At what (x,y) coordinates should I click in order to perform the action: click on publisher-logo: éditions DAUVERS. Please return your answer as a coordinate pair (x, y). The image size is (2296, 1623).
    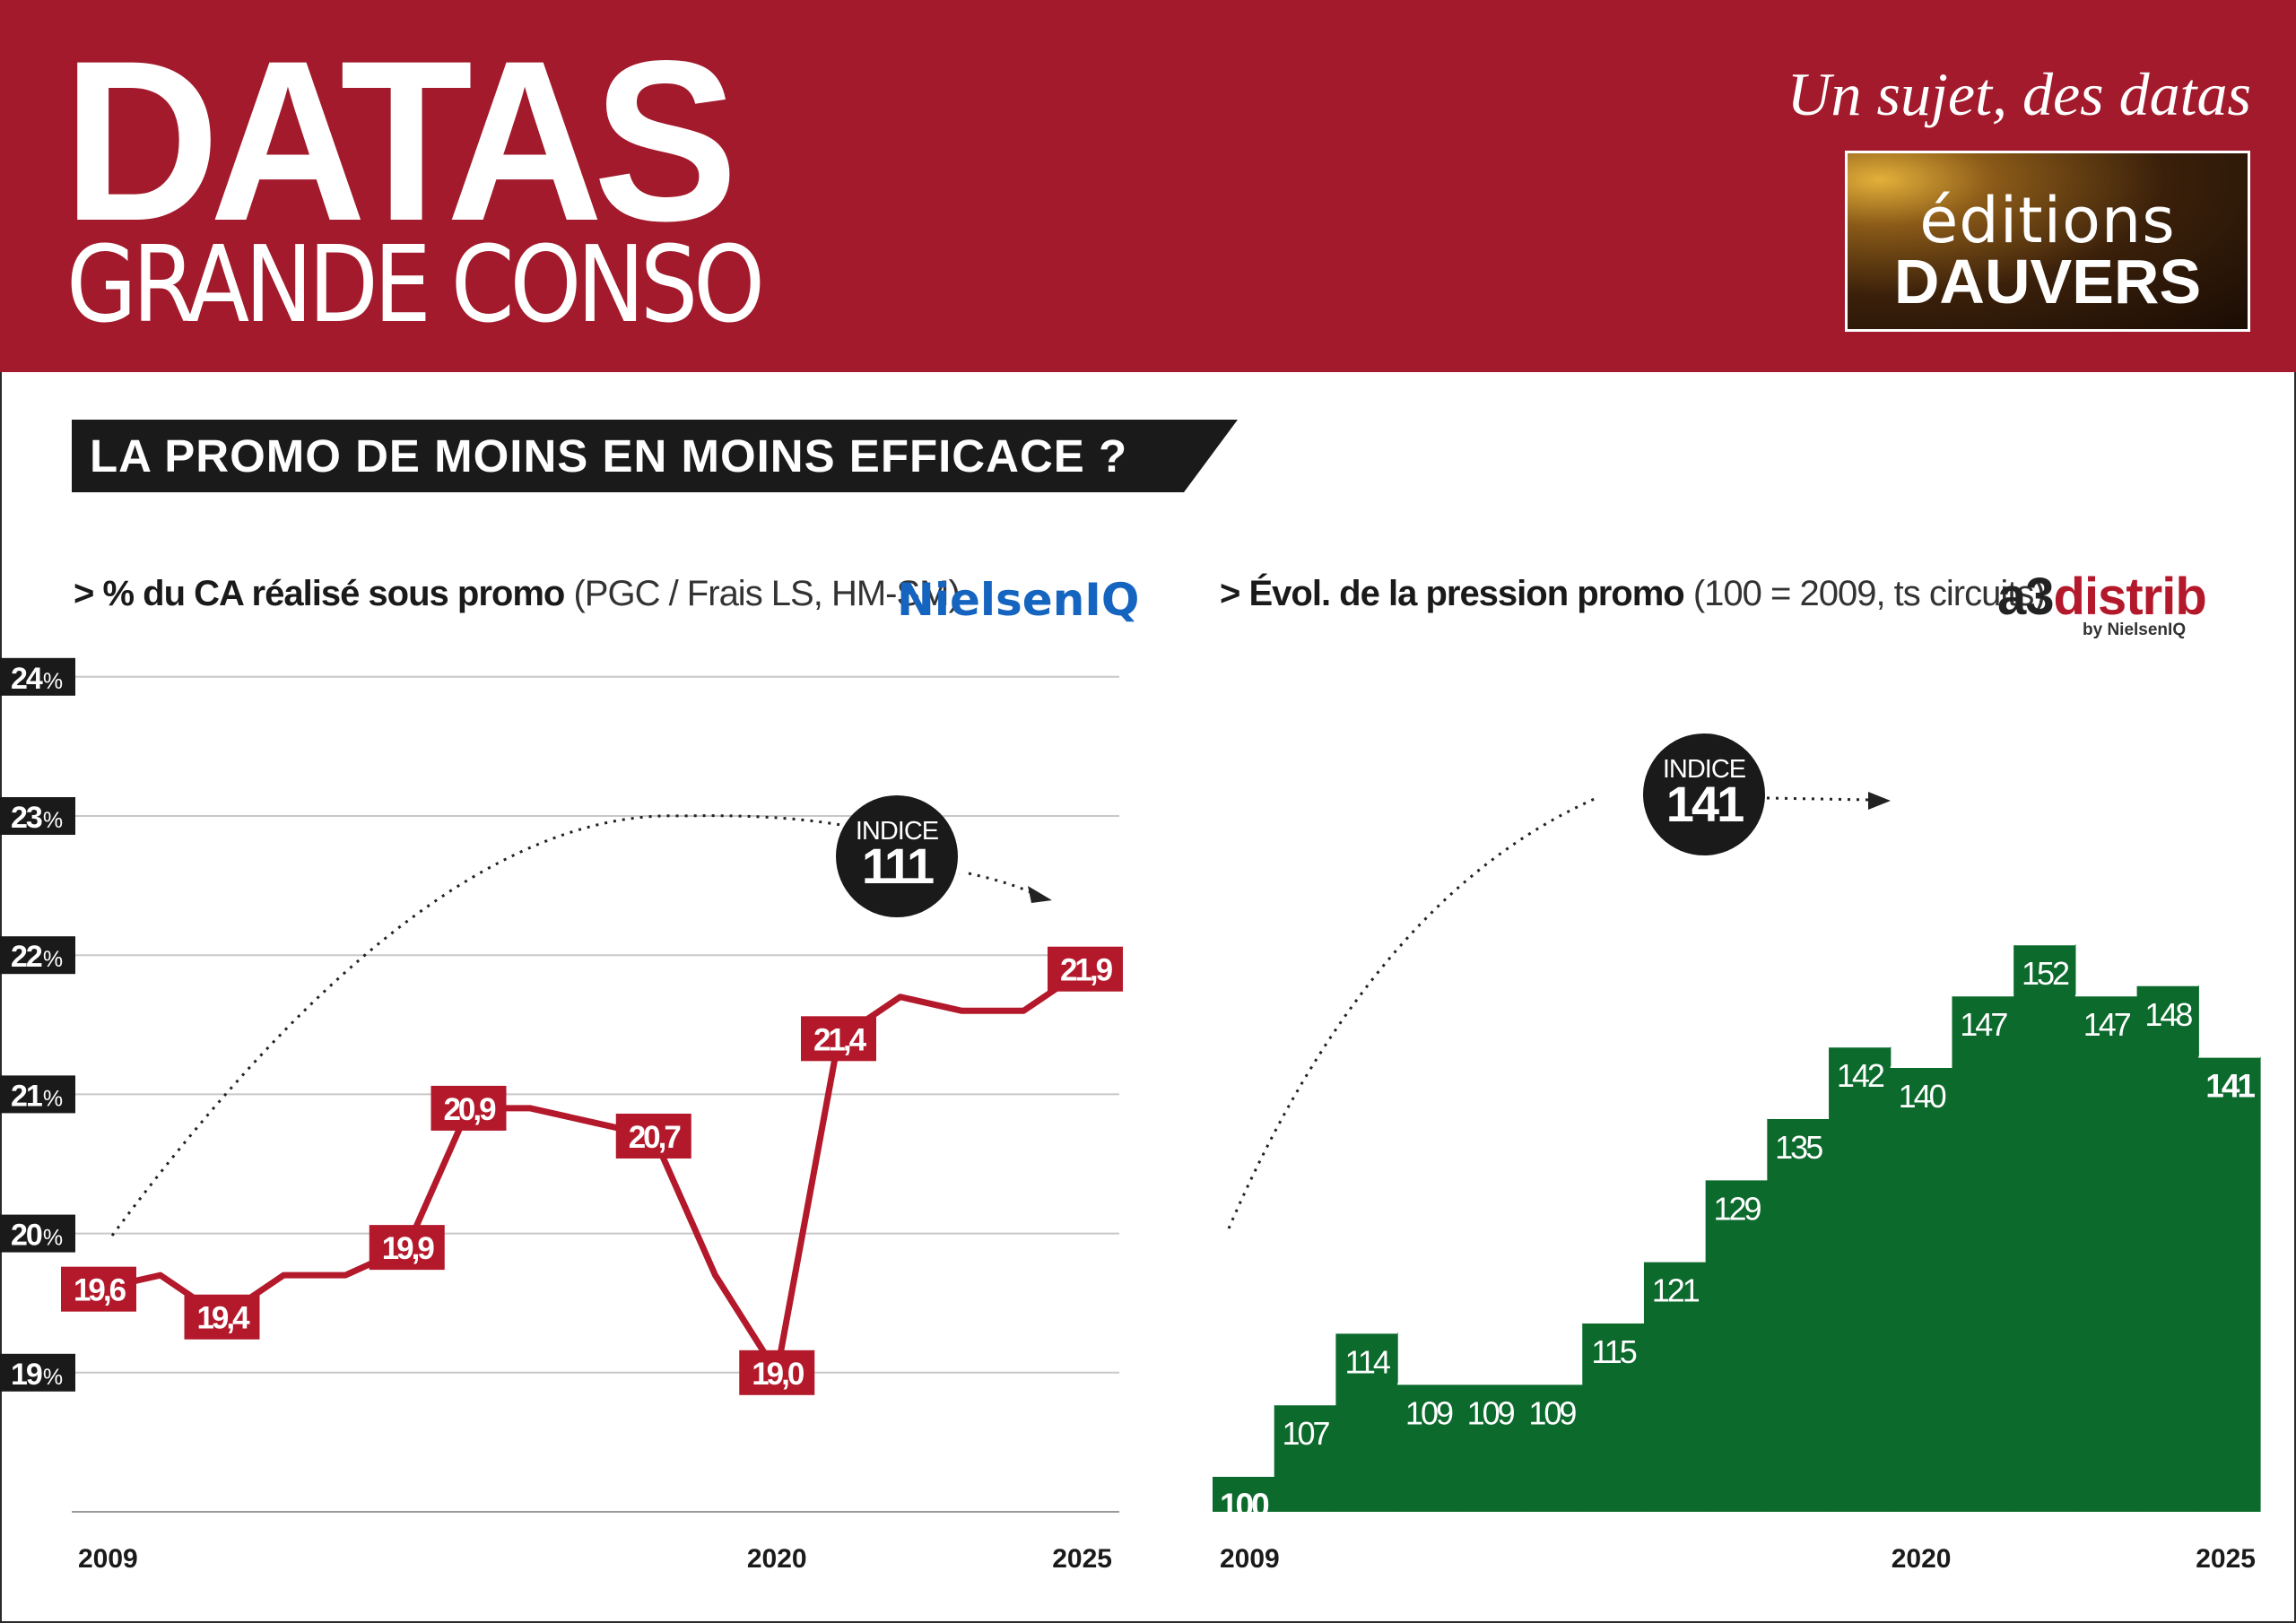
    Looking at the image, I should click on (2047, 241).